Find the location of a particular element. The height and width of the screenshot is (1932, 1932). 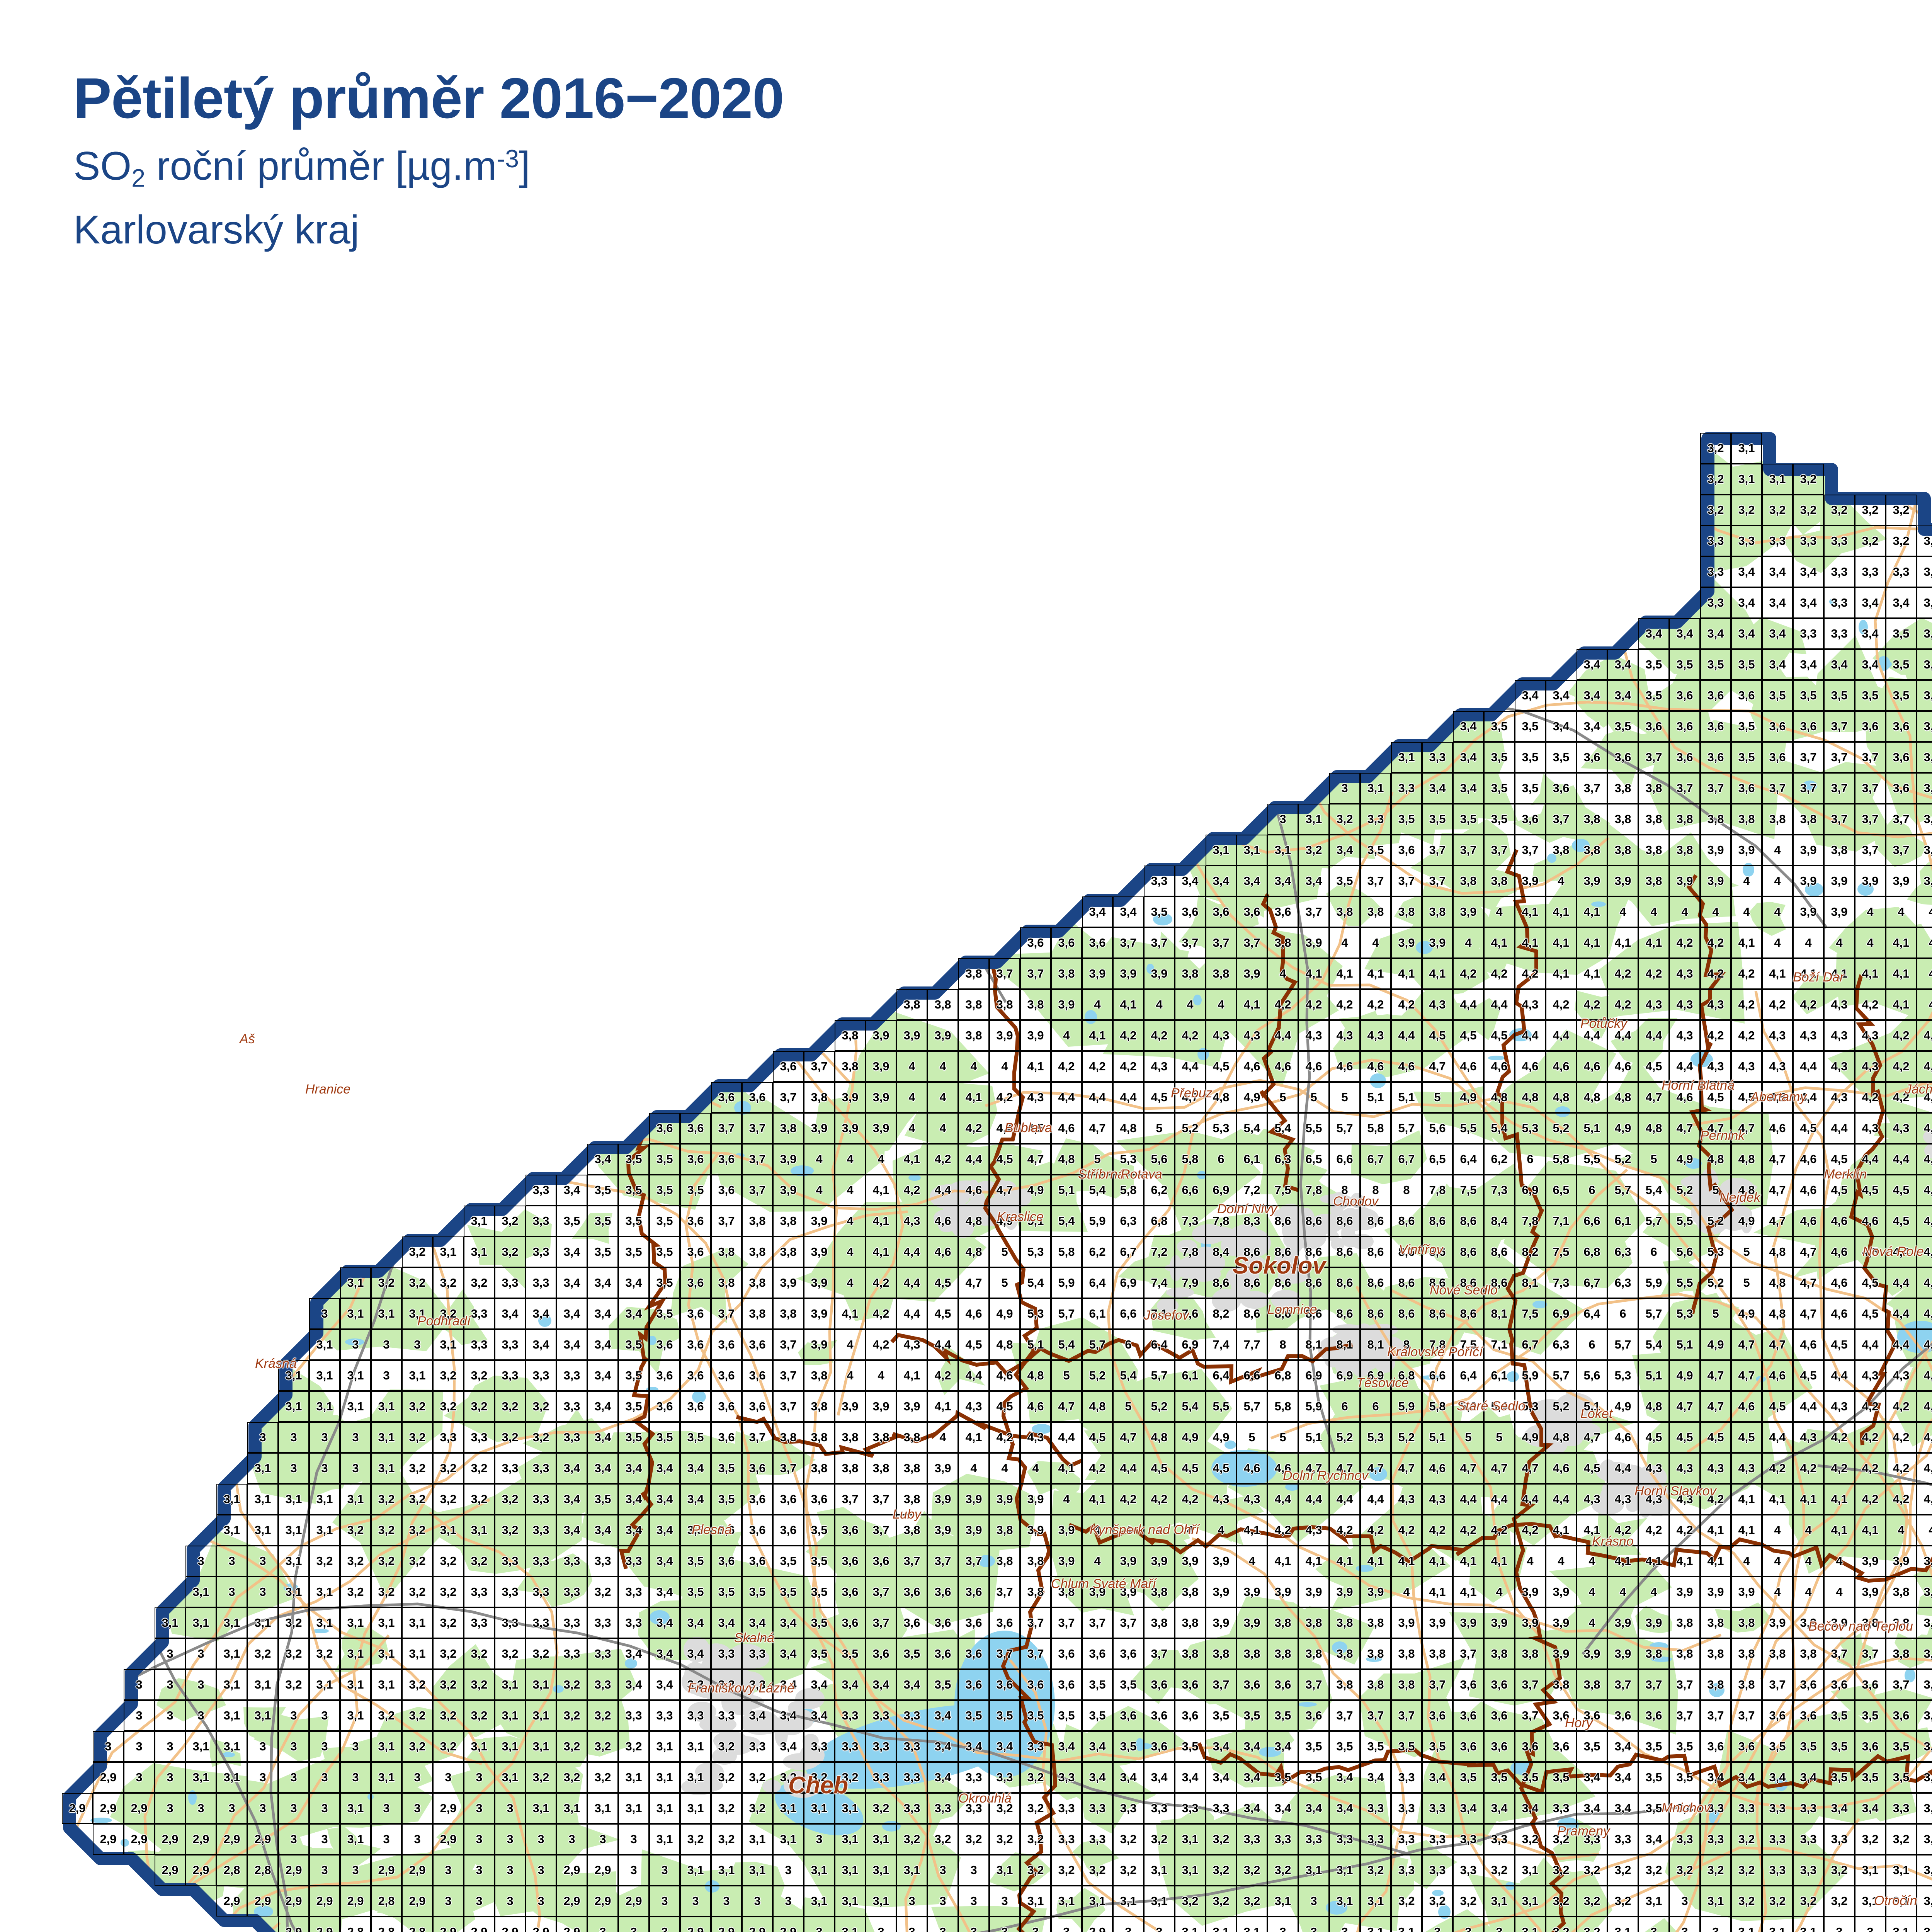

grid-cell: 8,1 is located at coordinates (1376, 1345).